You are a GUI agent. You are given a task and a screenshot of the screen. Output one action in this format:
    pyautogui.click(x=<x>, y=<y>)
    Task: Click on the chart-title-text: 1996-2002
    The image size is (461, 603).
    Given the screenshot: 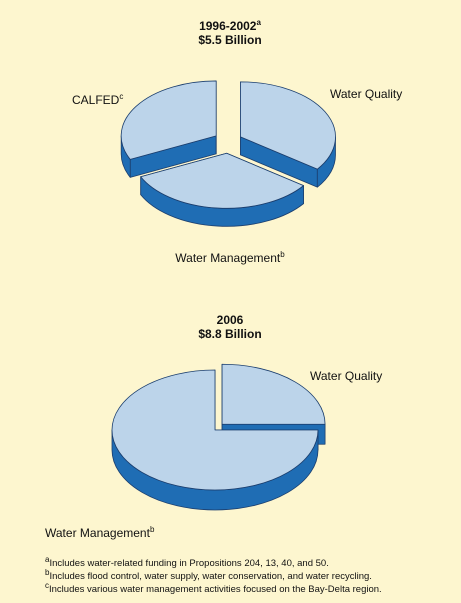 What is the action you would take?
    pyautogui.click(x=228, y=26)
    